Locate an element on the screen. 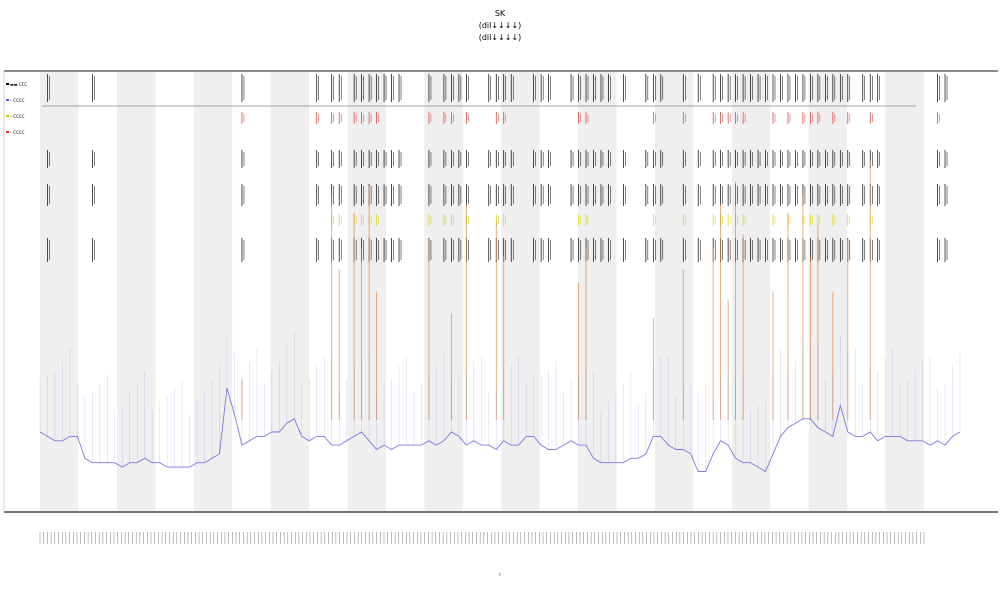 The height and width of the screenshot is (600, 1000). series-line is located at coordinates (500, 430).